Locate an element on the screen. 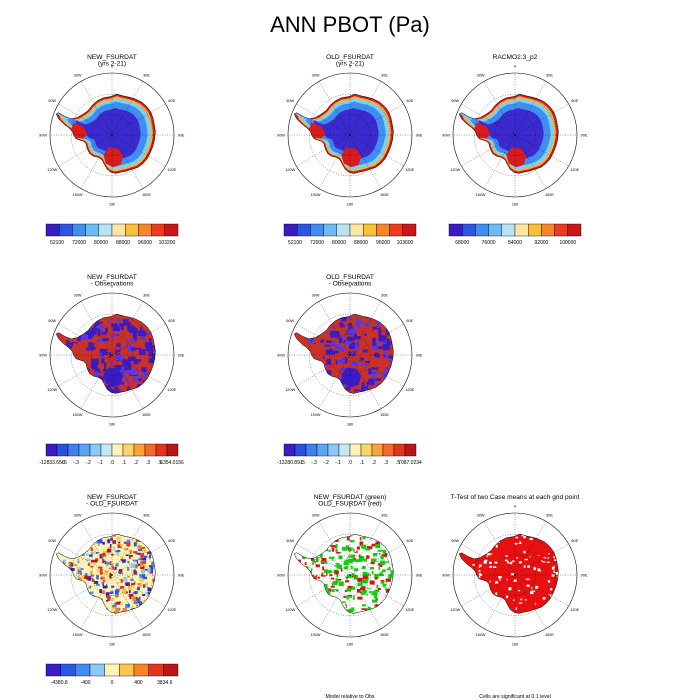 The image size is (700, 700). page-title: ANN PBOT (Pa) is located at coordinates (350, 24).